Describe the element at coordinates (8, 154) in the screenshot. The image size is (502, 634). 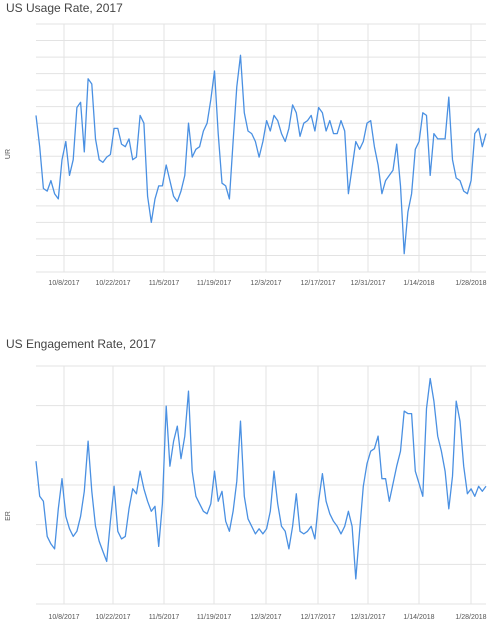
I see `y-axis-label: UR` at that location.